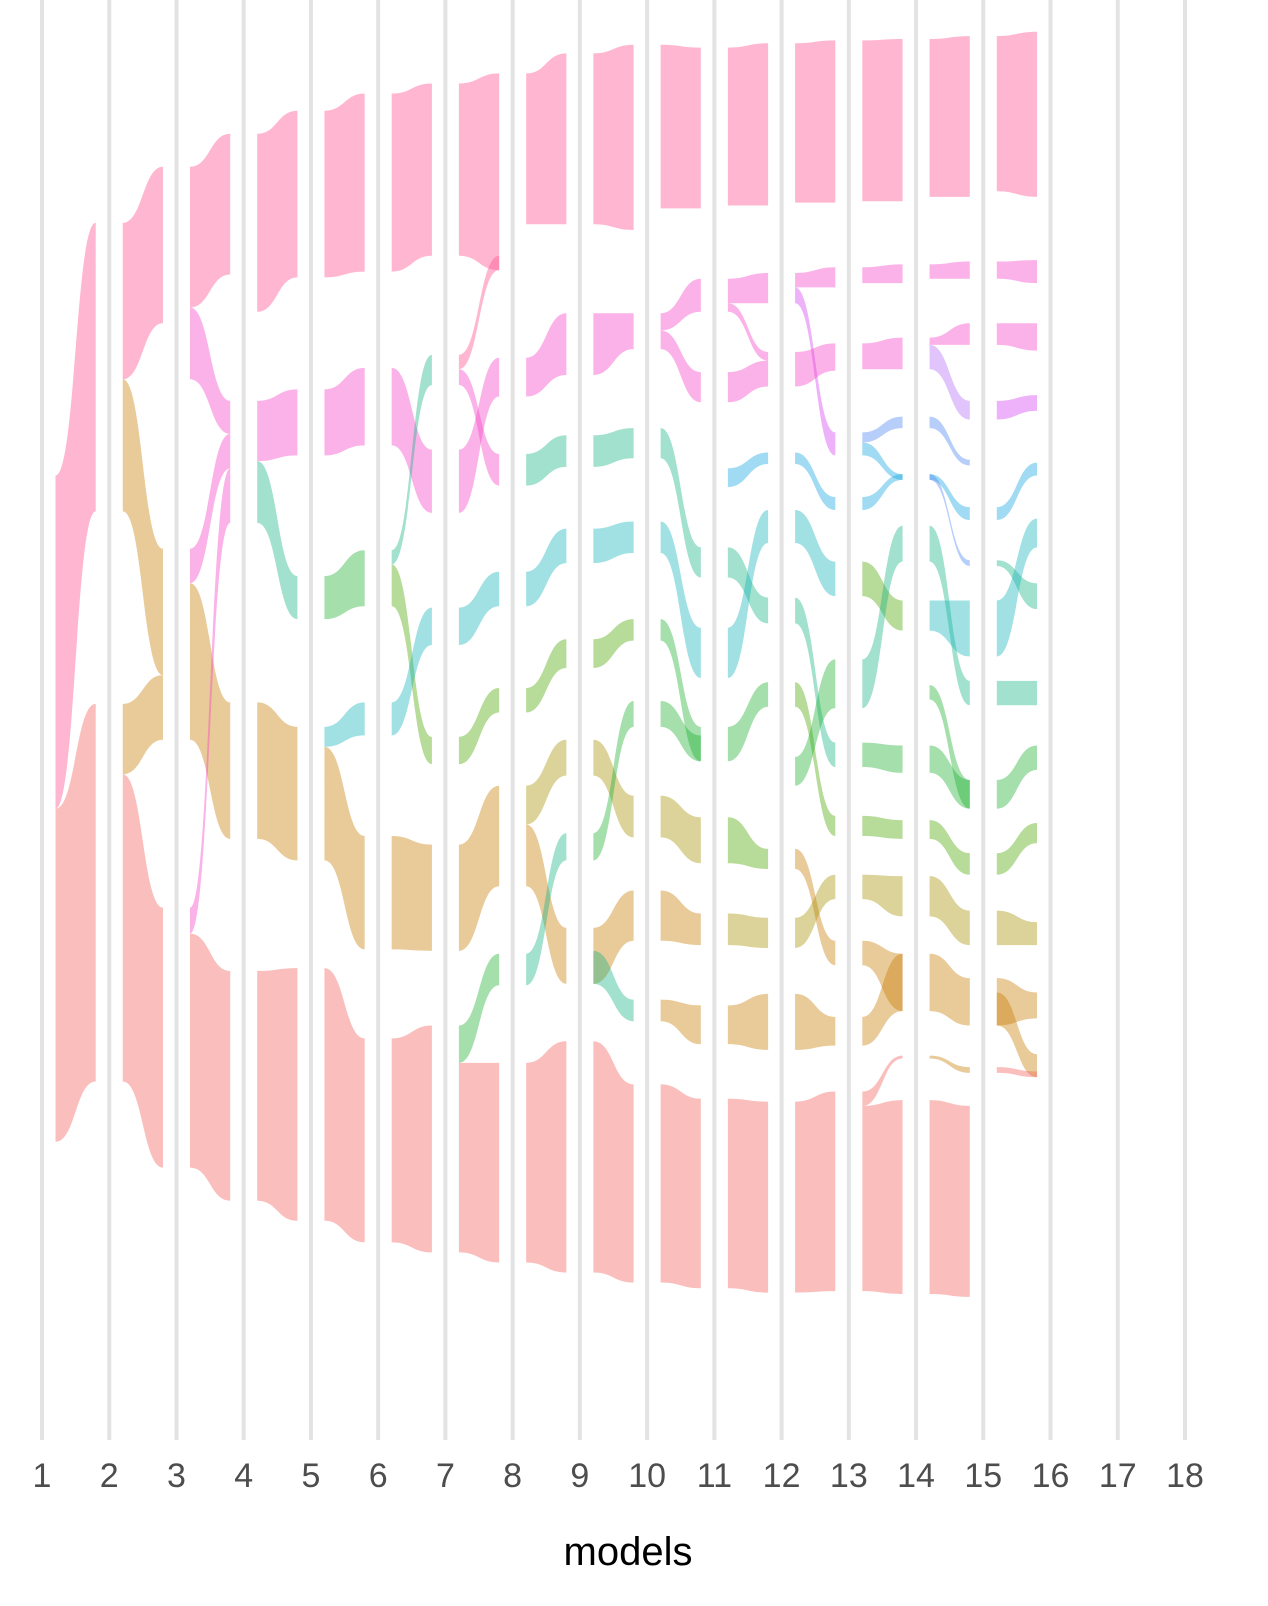 The image size is (1268, 1606). What do you see at coordinates (1051, 1476) in the screenshot?
I see `x-tick-label: 16` at bounding box center [1051, 1476].